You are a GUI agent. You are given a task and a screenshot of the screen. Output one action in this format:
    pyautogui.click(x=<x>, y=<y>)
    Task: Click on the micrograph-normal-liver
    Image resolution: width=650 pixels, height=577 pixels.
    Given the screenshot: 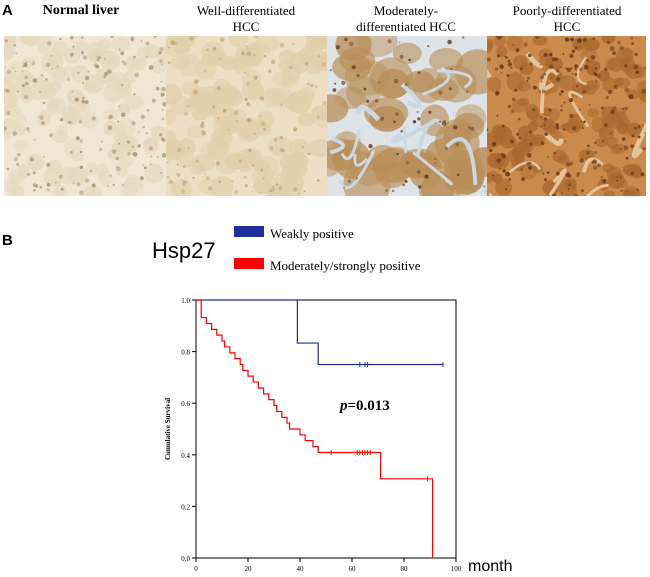 What is the action you would take?
    pyautogui.click(x=85, y=116)
    